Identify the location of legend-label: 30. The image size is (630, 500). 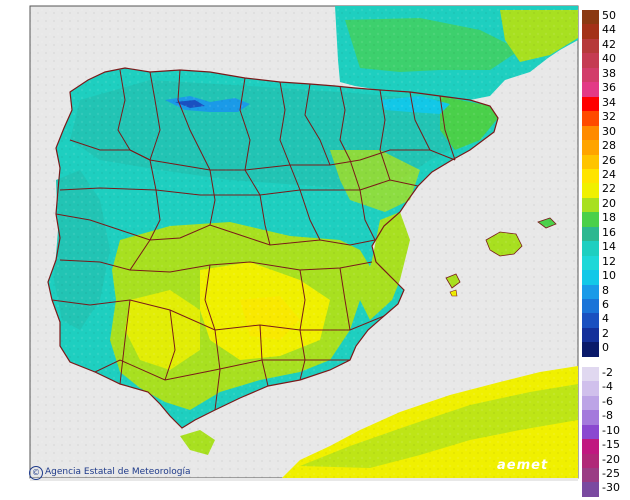
(609, 131).